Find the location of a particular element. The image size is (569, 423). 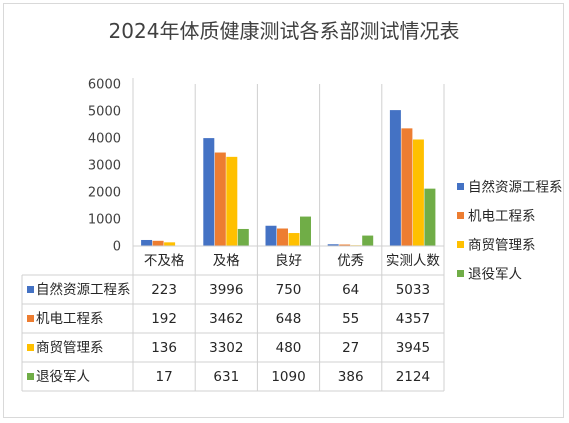

y-axis: 0 1000 2000 3000 4000 5000 6000 is located at coordinates (104, 166).